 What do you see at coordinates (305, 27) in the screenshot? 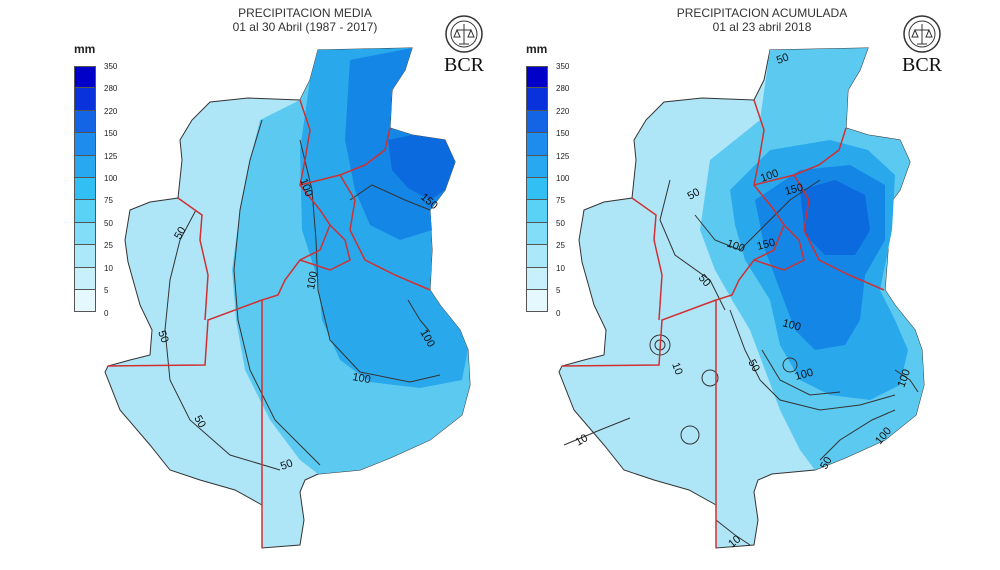
I see `title-line-2: 01 al 30 Abril (1987 - 2017)` at bounding box center [305, 27].